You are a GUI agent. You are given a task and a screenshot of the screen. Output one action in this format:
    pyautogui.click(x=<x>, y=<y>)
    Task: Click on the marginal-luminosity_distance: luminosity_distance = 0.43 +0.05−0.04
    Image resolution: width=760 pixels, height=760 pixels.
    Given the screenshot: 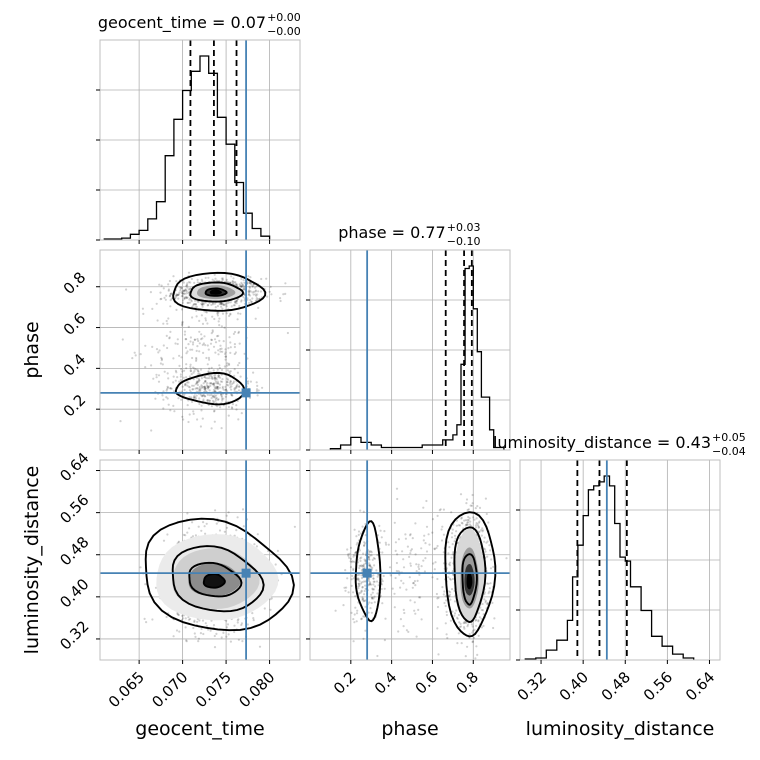 What is the action you would take?
    pyautogui.click(x=619, y=547)
    